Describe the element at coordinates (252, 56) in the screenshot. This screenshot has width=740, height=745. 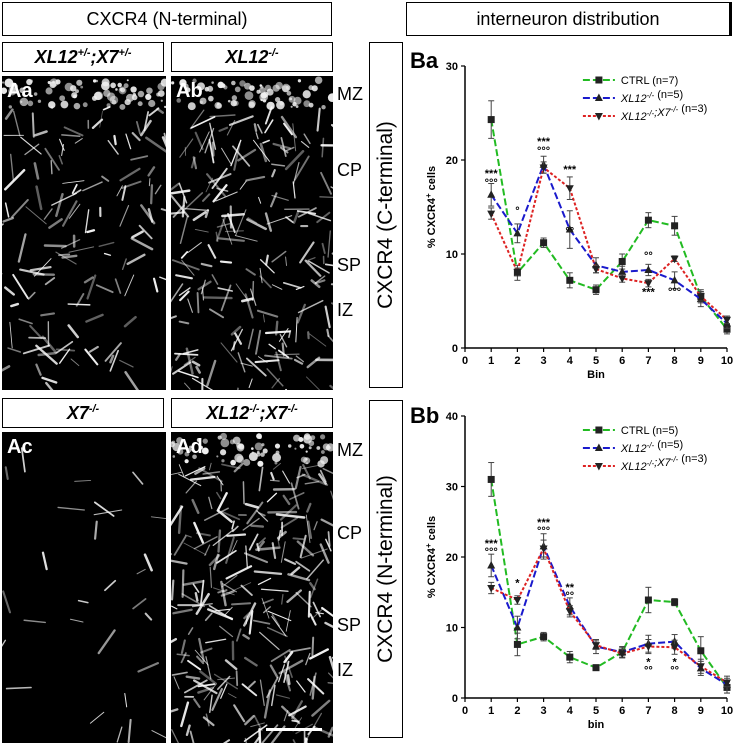
I see `genotype-ab-text: XL12-/-` at that location.